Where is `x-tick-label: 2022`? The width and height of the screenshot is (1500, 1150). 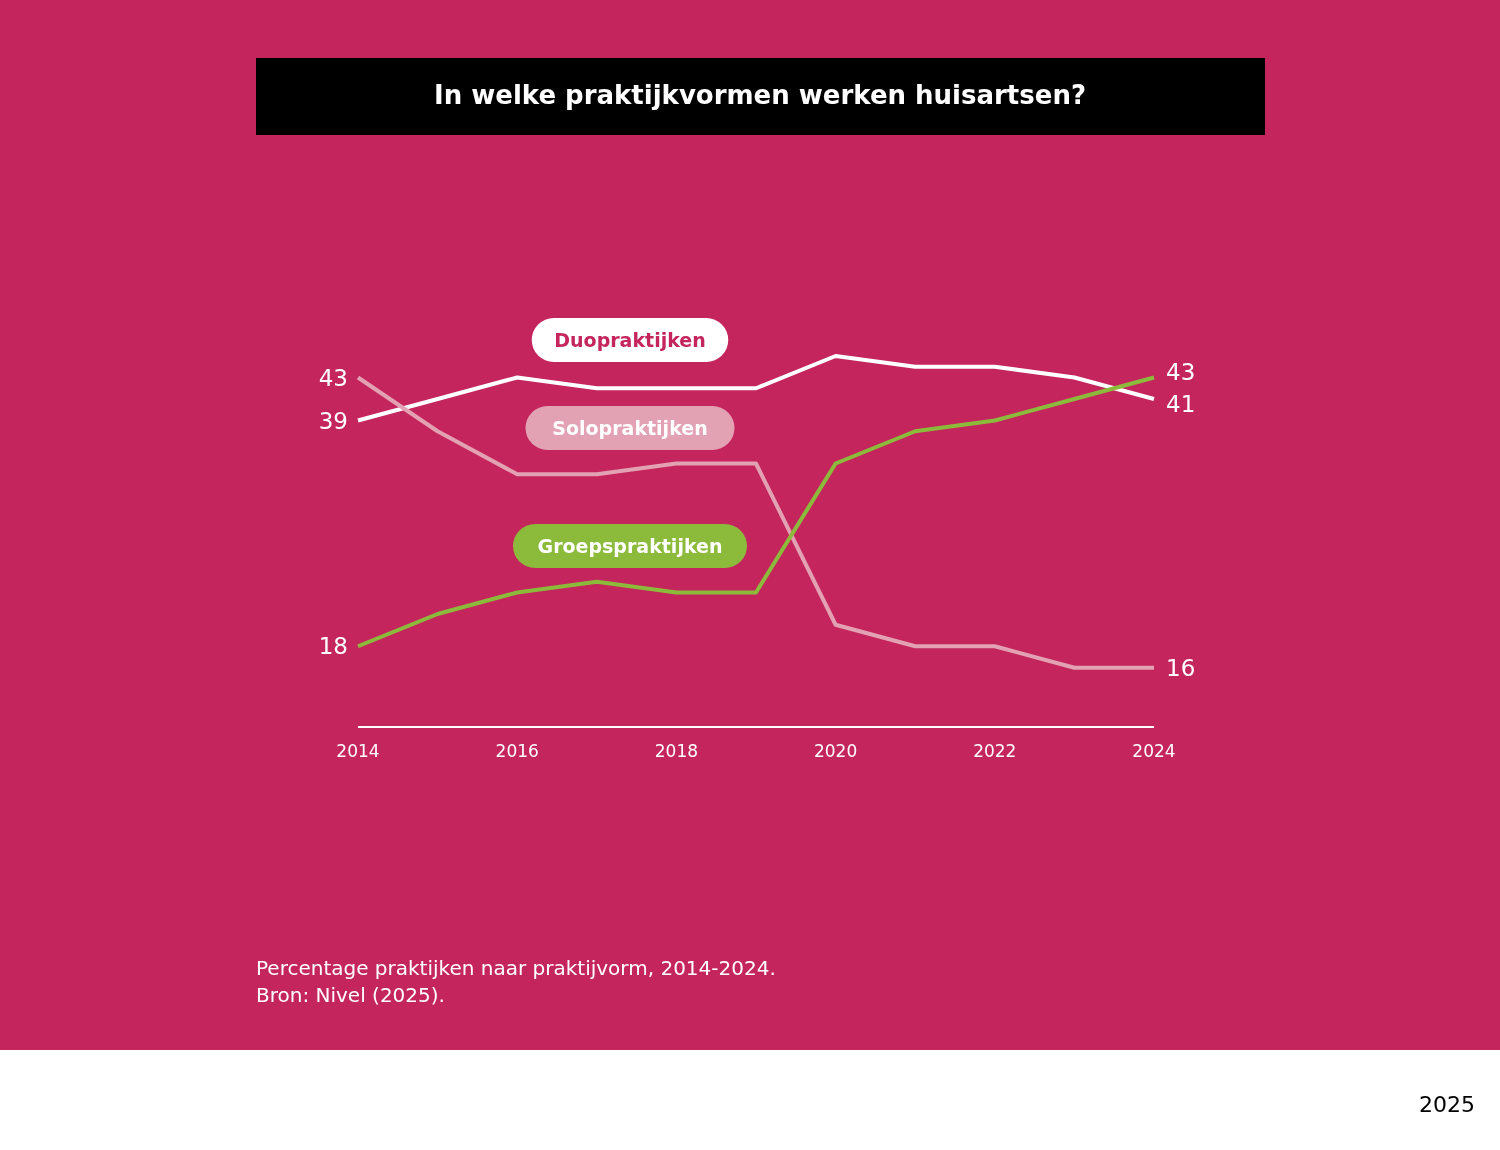 x-tick-label: 2022 is located at coordinates (995, 751).